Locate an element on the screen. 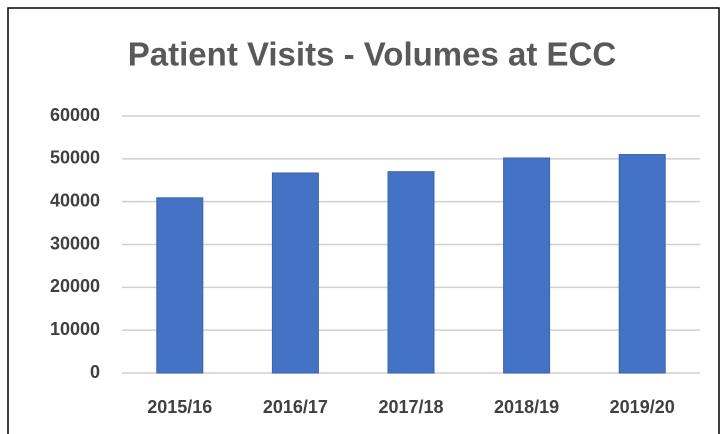 Image resolution: width=728 pixels, height=434 pixels. y-tick-label: 40000 is located at coordinates (75, 200).